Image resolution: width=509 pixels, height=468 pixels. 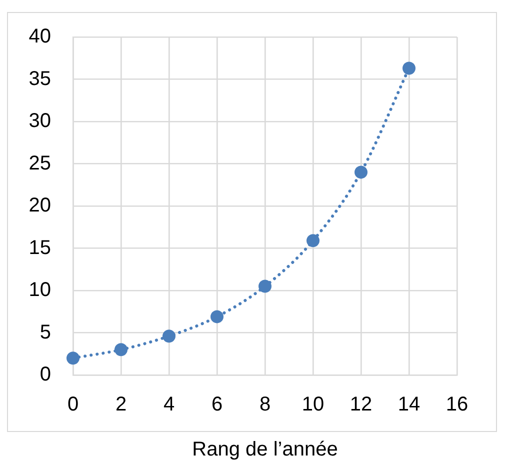 What do you see at coordinates (409, 405) in the screenshot?
I see `x-tick-label: 14` at bounding box center [409, 405].